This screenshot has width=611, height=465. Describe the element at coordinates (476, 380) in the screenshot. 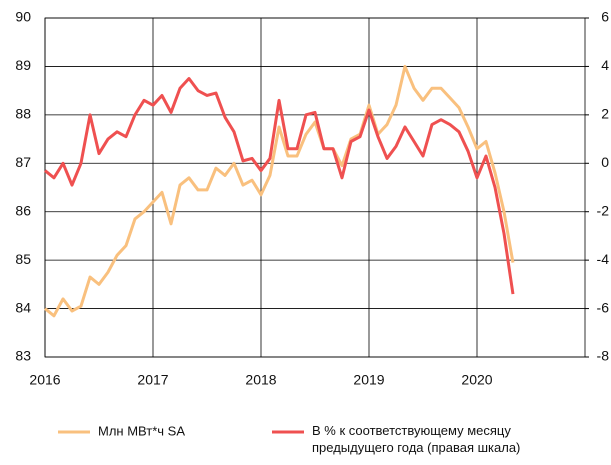

I see `x-tick-label: 2020` at that location.